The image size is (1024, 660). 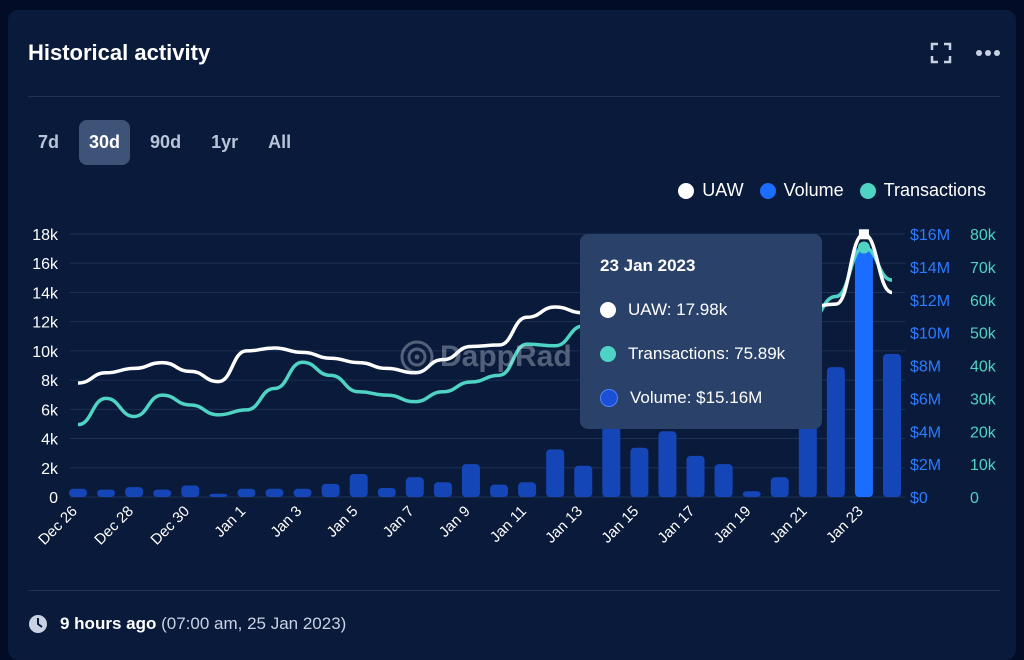 What do you see at coordinates (925, 399) in the screenshot?
I see `y-right-volume-tick-label: $6M` at bounding box center [925, 399].